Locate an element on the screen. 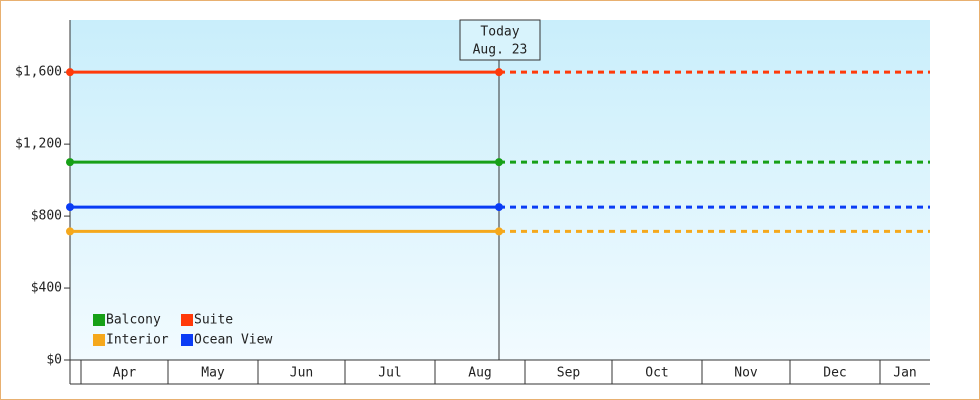 The width and height of the screenshot is (980, 400). x-tick-label: Dec is located at coordinates (834, 373).